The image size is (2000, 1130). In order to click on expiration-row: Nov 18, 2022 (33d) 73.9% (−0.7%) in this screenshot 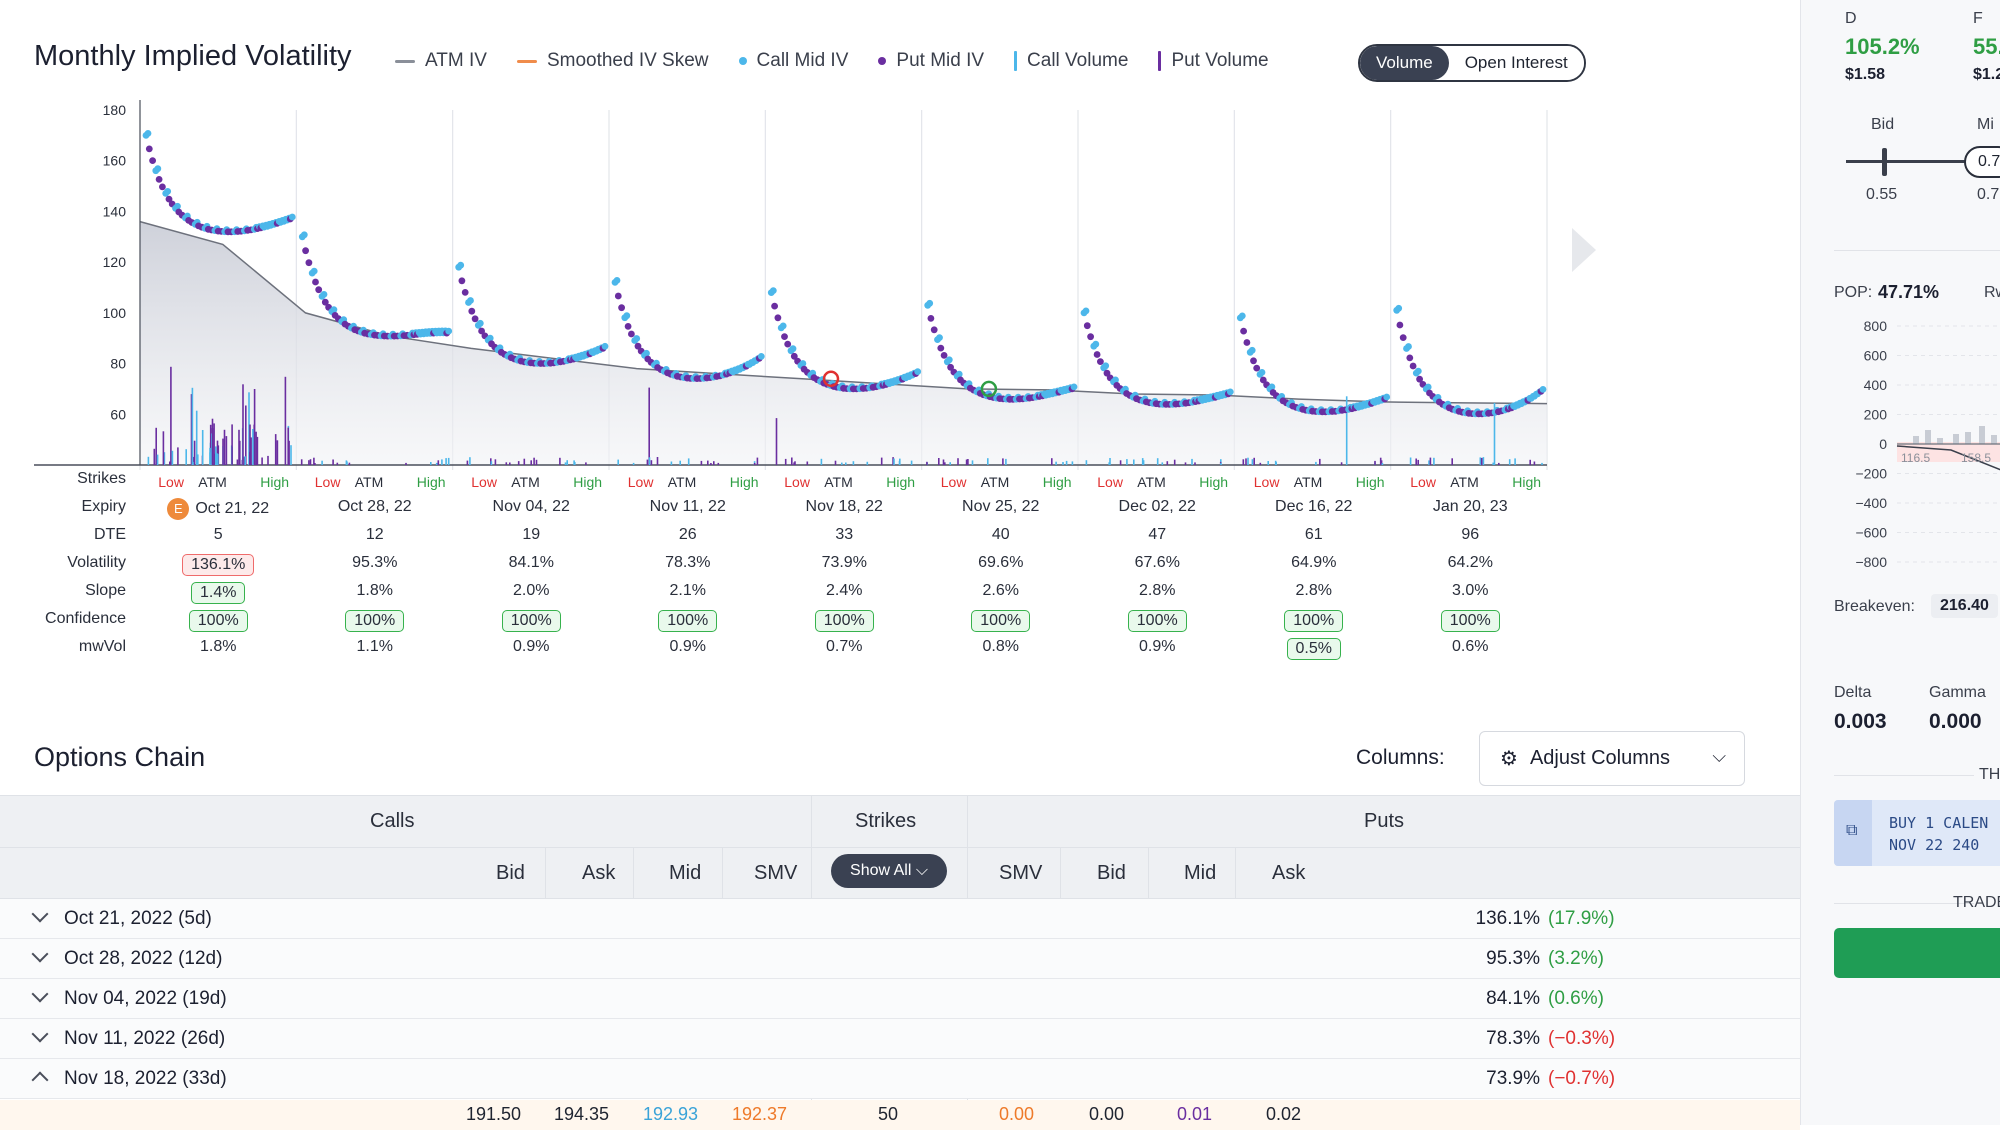, I will do `click(900, 1079)`.